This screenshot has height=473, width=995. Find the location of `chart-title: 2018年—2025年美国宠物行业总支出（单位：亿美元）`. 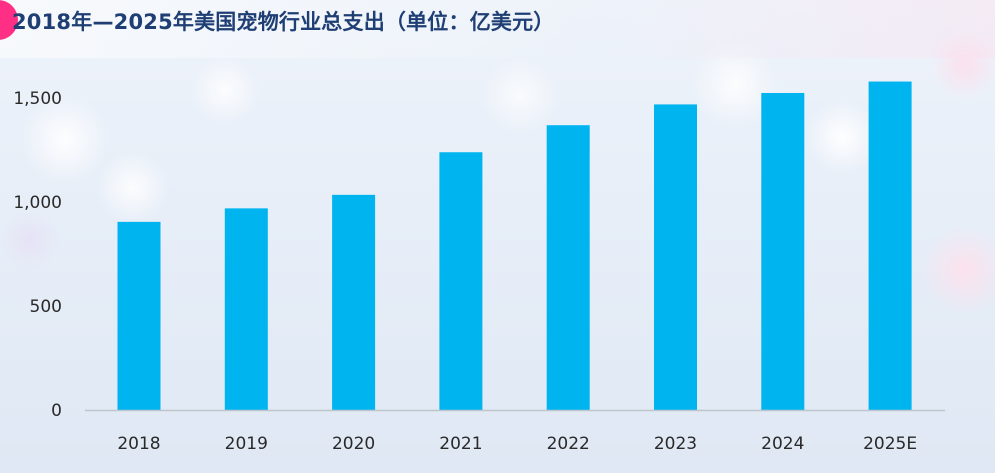

chart-title: 2018年—2025年美国宠物行业总支出（单位：亿美元） is located at coordinates (283, 22).